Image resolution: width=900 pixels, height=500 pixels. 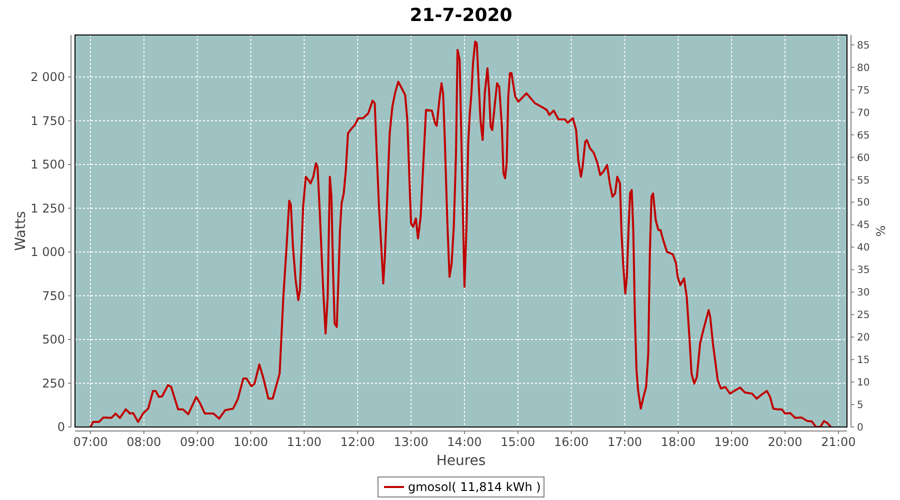 What do you see at coordinates (47, 252) in the screenshot?
I see `y-tick-label: 1 000` at bounding box center [47, 252].